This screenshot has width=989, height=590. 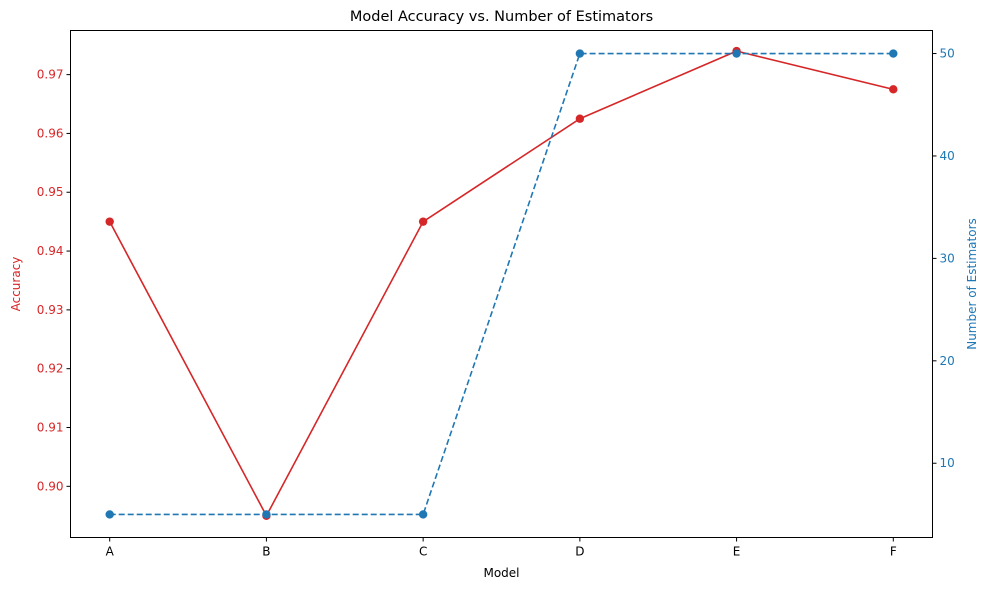 What do you see at coordinates (947, 54) in the screenshot?
I see `y-right-tick-label: 50` at bounding box center [947, 54].